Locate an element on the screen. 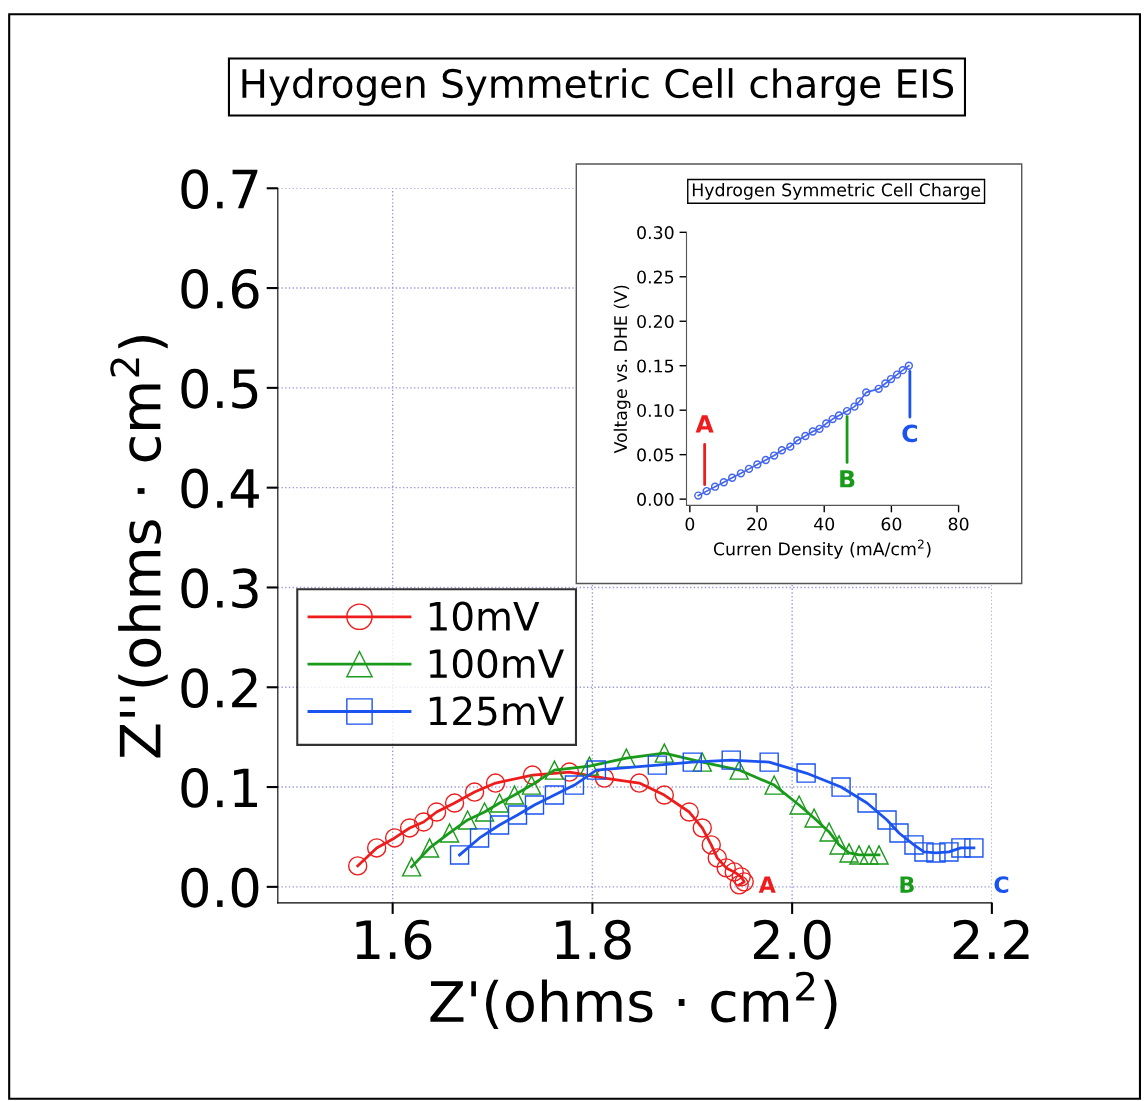  legend-label: 100mV is located at coordinates (496, 663).